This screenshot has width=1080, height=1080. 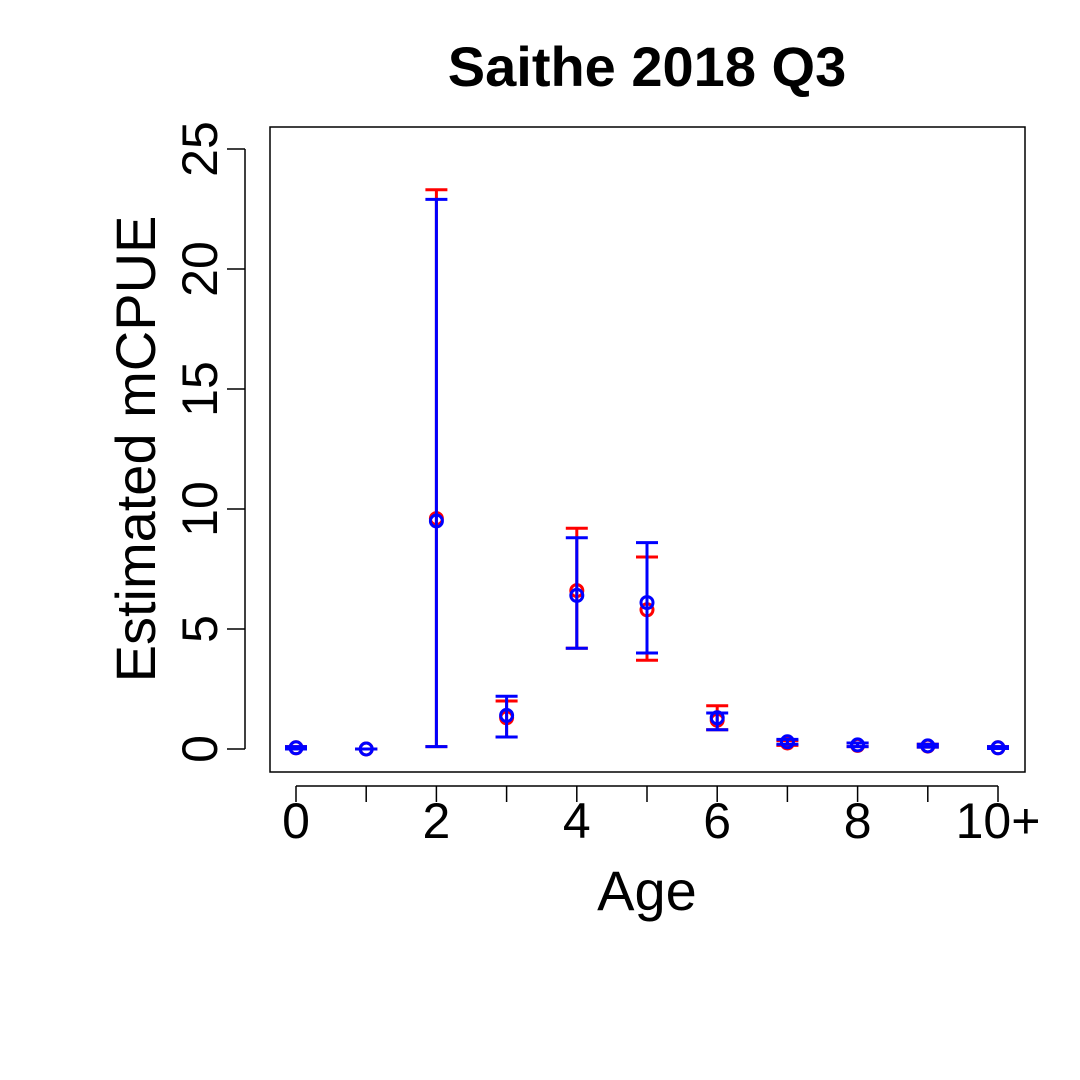 What do you see at coordinates (647, 66) in the screenshot?
I see `chart-title: Saithe 2018 Q3` at bounding box center [647, 66].